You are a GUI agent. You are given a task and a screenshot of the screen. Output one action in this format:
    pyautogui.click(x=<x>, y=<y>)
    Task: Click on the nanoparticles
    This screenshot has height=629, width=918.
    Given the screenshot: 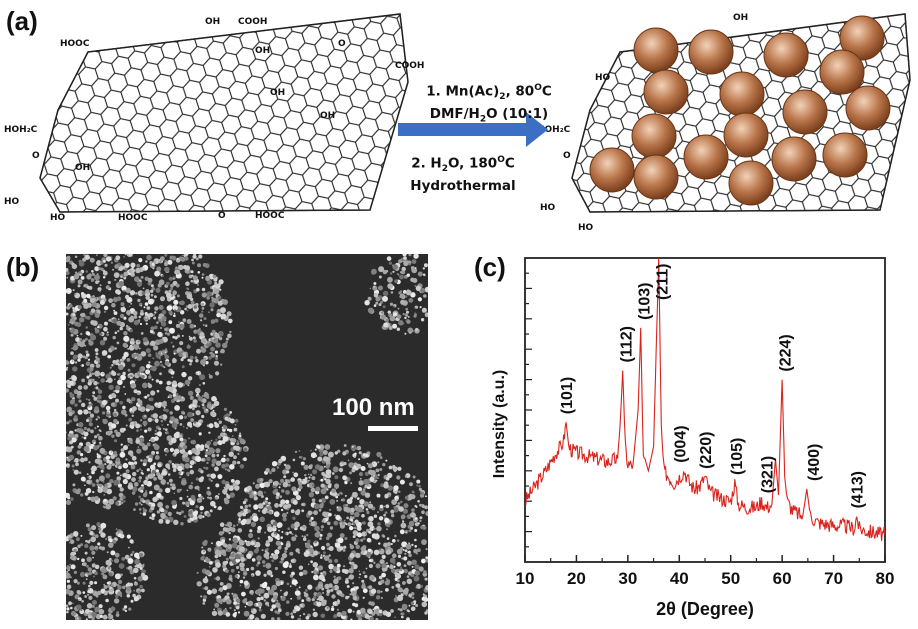 What is the action you would take?
    pyautogui.click(x=740, y=110)
    